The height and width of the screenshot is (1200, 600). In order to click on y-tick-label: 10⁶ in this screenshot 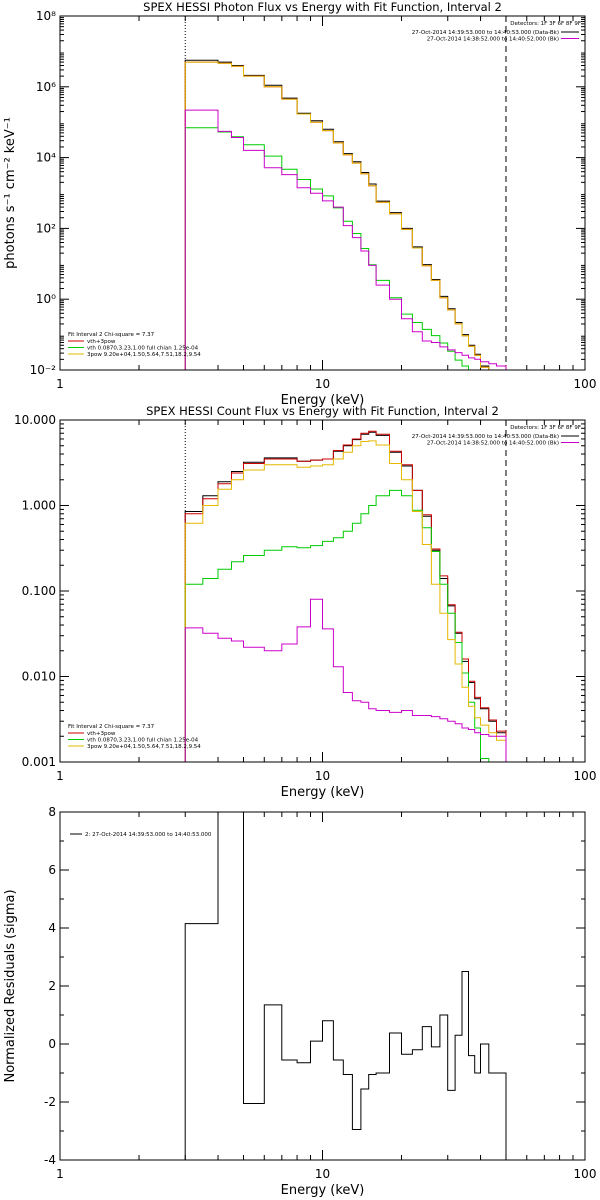, I will do `click(46, 87)`.